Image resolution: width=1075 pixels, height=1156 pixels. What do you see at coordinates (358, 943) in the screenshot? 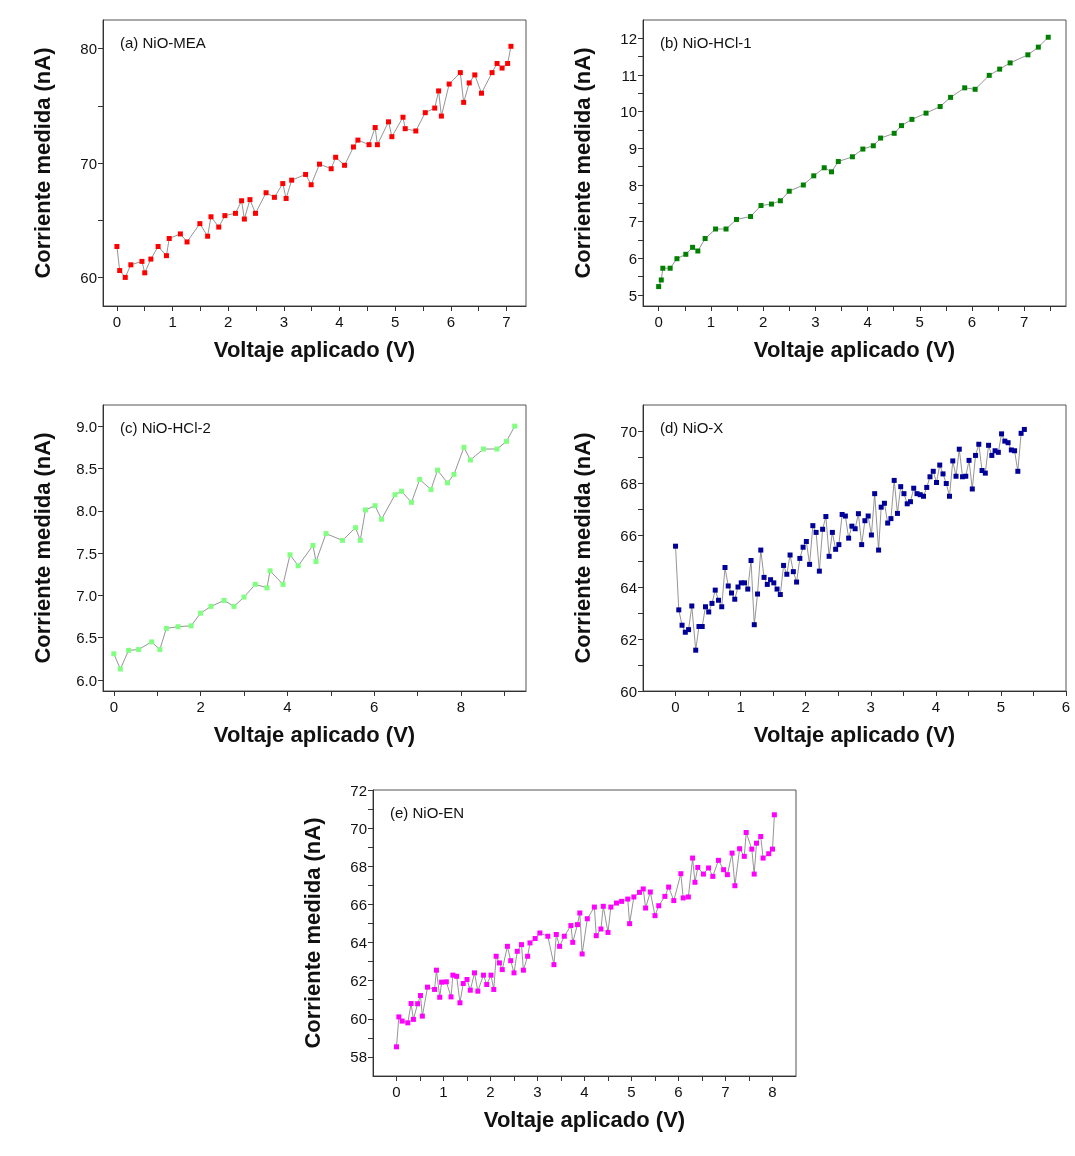
I see `y-tick-label: 64` at bounding box center [358, 943].